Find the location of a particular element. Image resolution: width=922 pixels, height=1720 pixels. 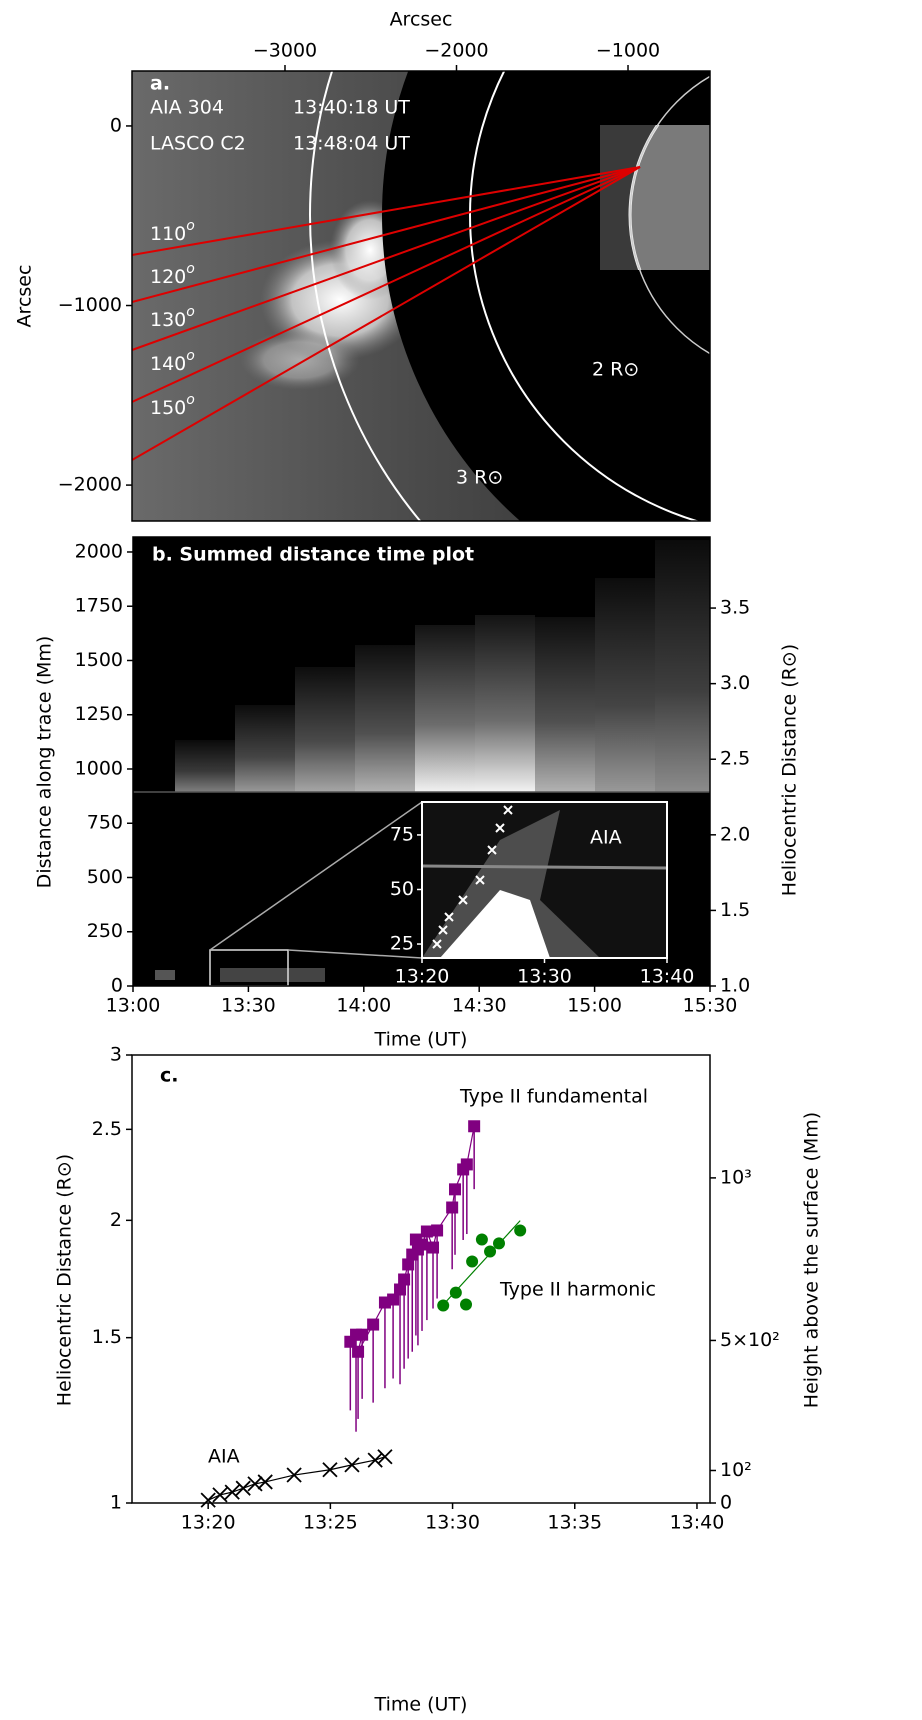

inset-x-tick-label: 13:40 is located at coordinates (667, 977).